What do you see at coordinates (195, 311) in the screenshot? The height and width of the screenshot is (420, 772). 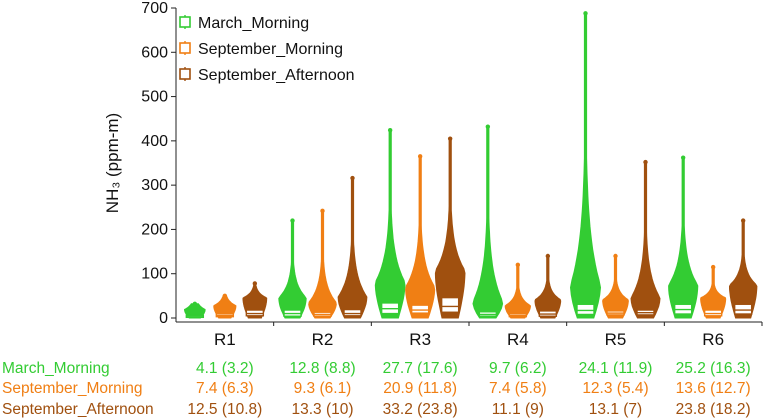 I see `violin-March_Morning-R1` at bounding box center [195, 311].